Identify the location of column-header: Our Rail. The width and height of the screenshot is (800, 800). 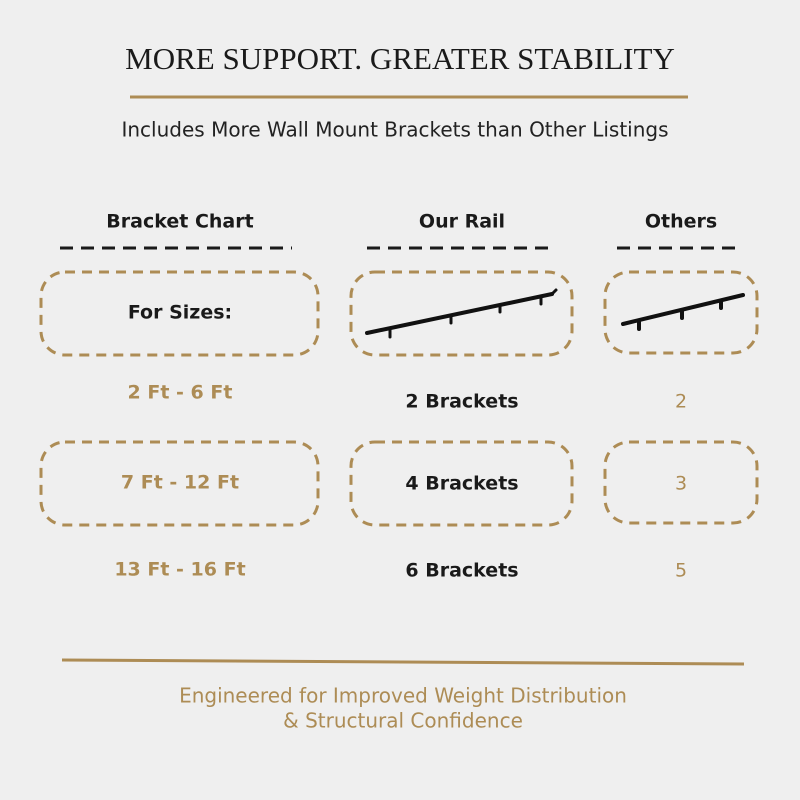
(462, 222).